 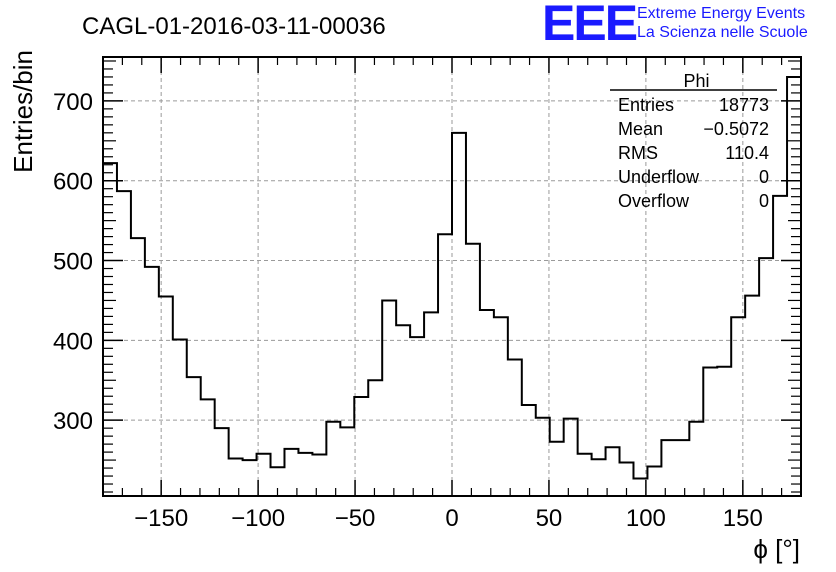 What do you see at coordinates (743, 518) in the screenshot?
I see `x-tick-label: 150` at bounding box center [743, 518].